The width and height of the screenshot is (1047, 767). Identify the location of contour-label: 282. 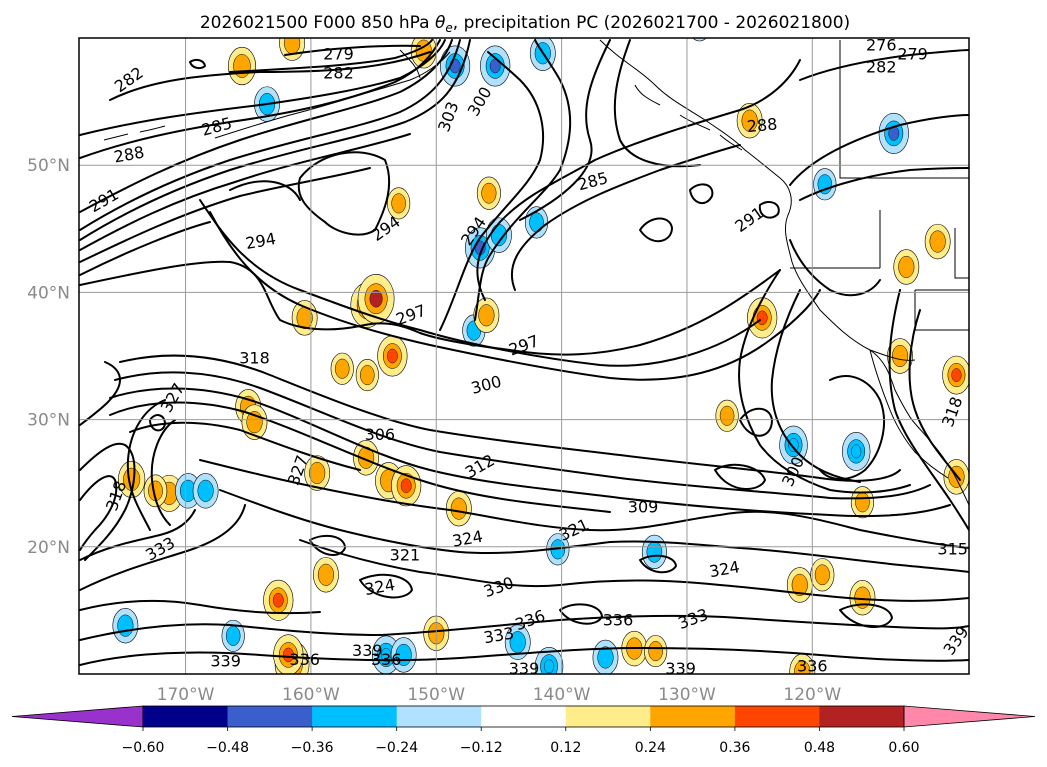
(338, 73).